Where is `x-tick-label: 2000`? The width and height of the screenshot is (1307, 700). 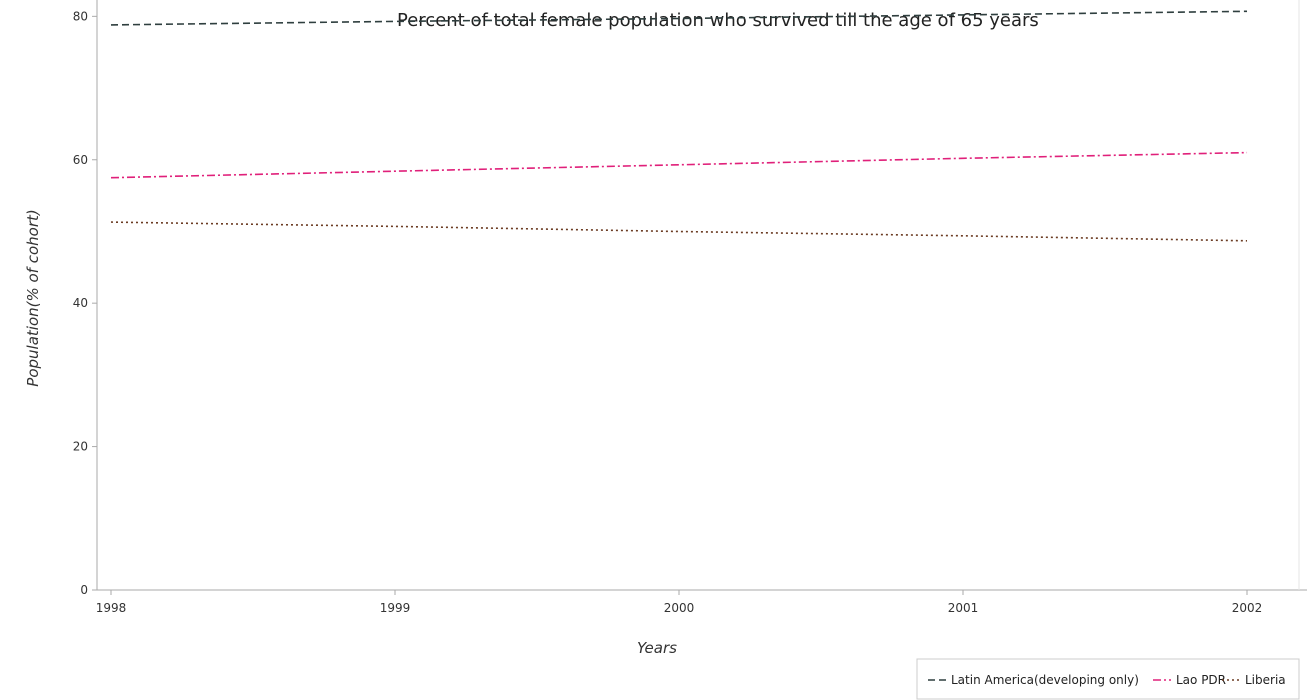
x-tick-label: 2000 is located at coordinates (679, 608).